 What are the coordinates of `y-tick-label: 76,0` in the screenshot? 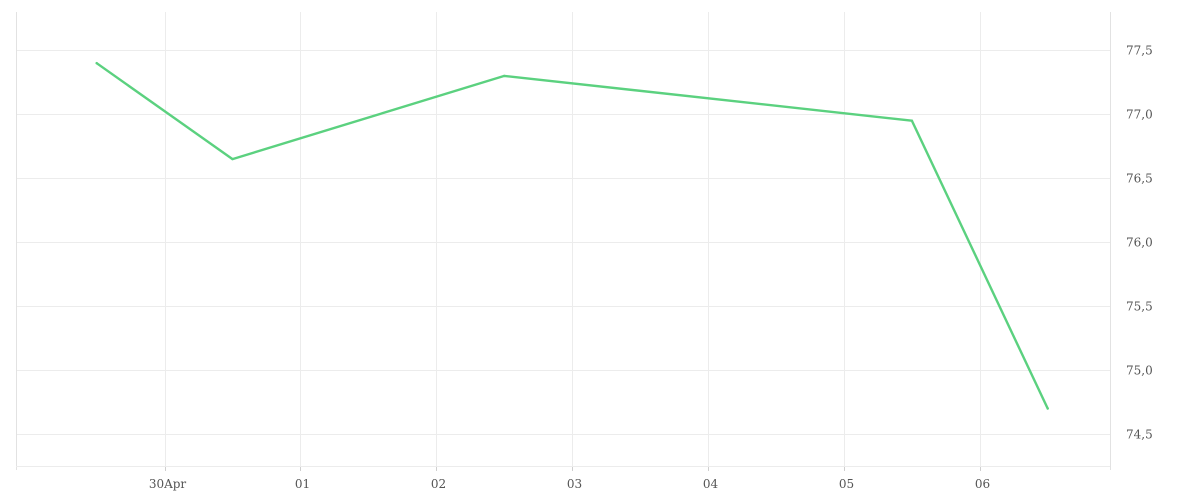 It's located at (1139, 243).